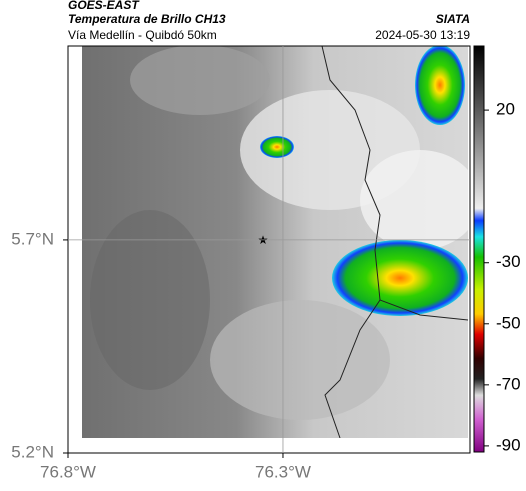 The image size is (526, 491). Describe the element at coordinates (508, 444) in the screenshot. I see `colorbar-tick-label: -90` at that location.